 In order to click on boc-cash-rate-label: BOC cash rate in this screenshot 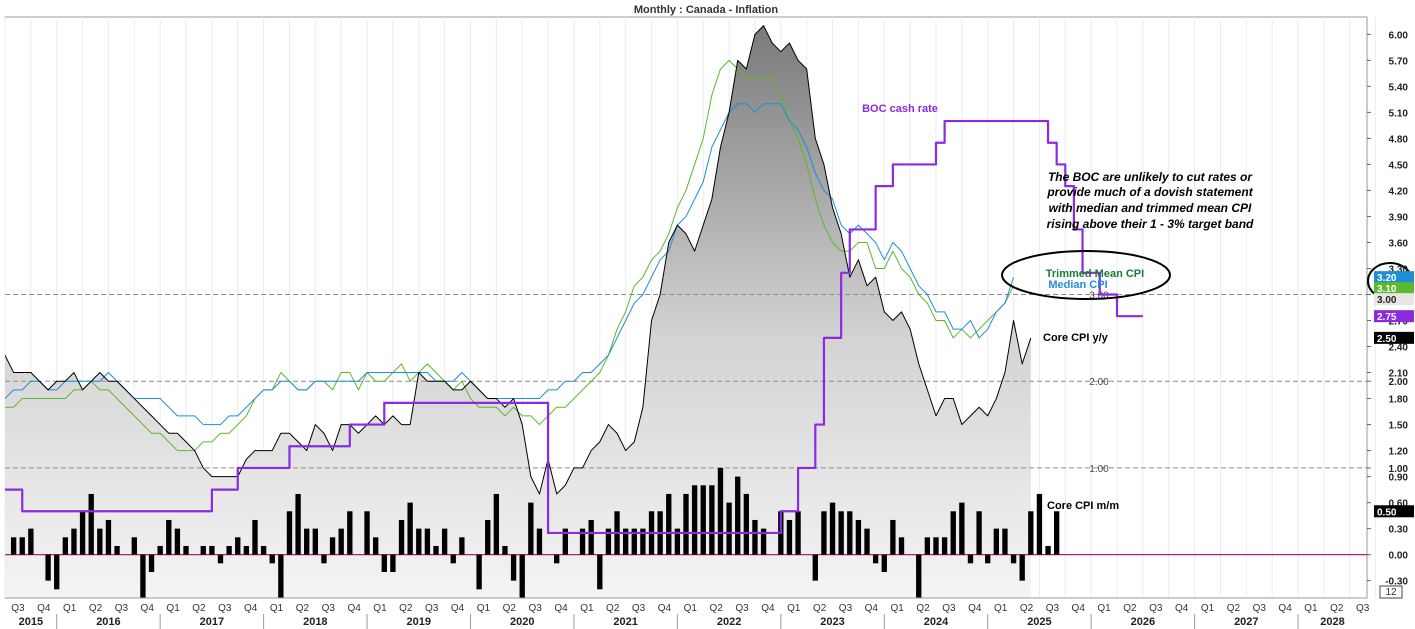, I will do `click(900, 109)`.